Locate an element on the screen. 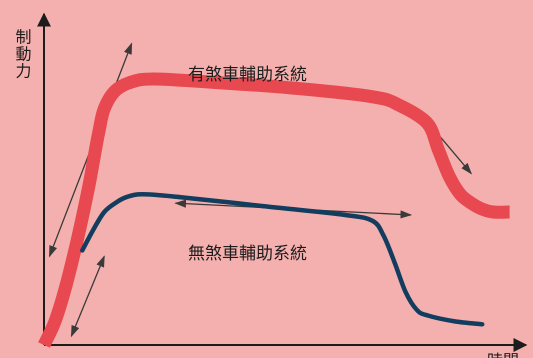  series-label-with-brake-assist: 有煞車輔助系統 is located at coordinates (247, 75).